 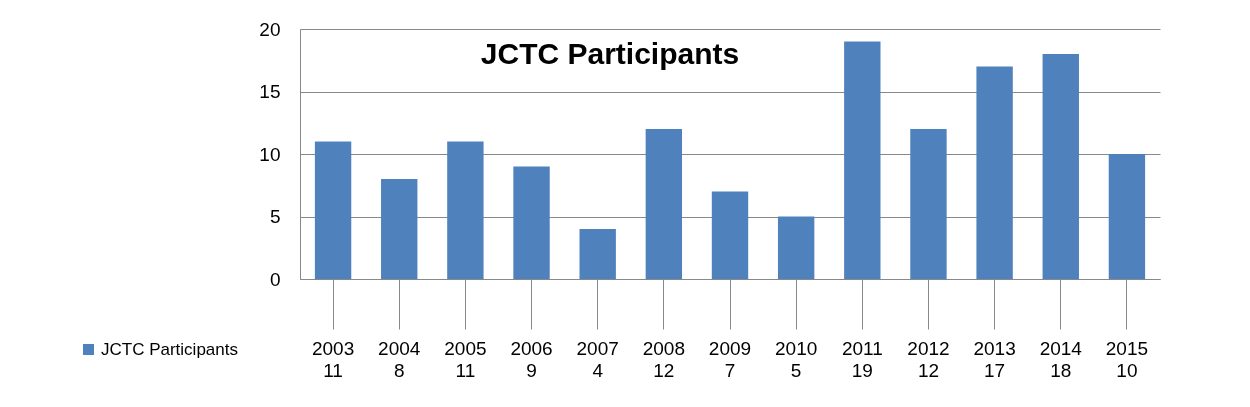 What do you see at coordinates (465, 348) in the screenshot?
I see `x-tick-label: 2005` at bounding box center [465, 348].